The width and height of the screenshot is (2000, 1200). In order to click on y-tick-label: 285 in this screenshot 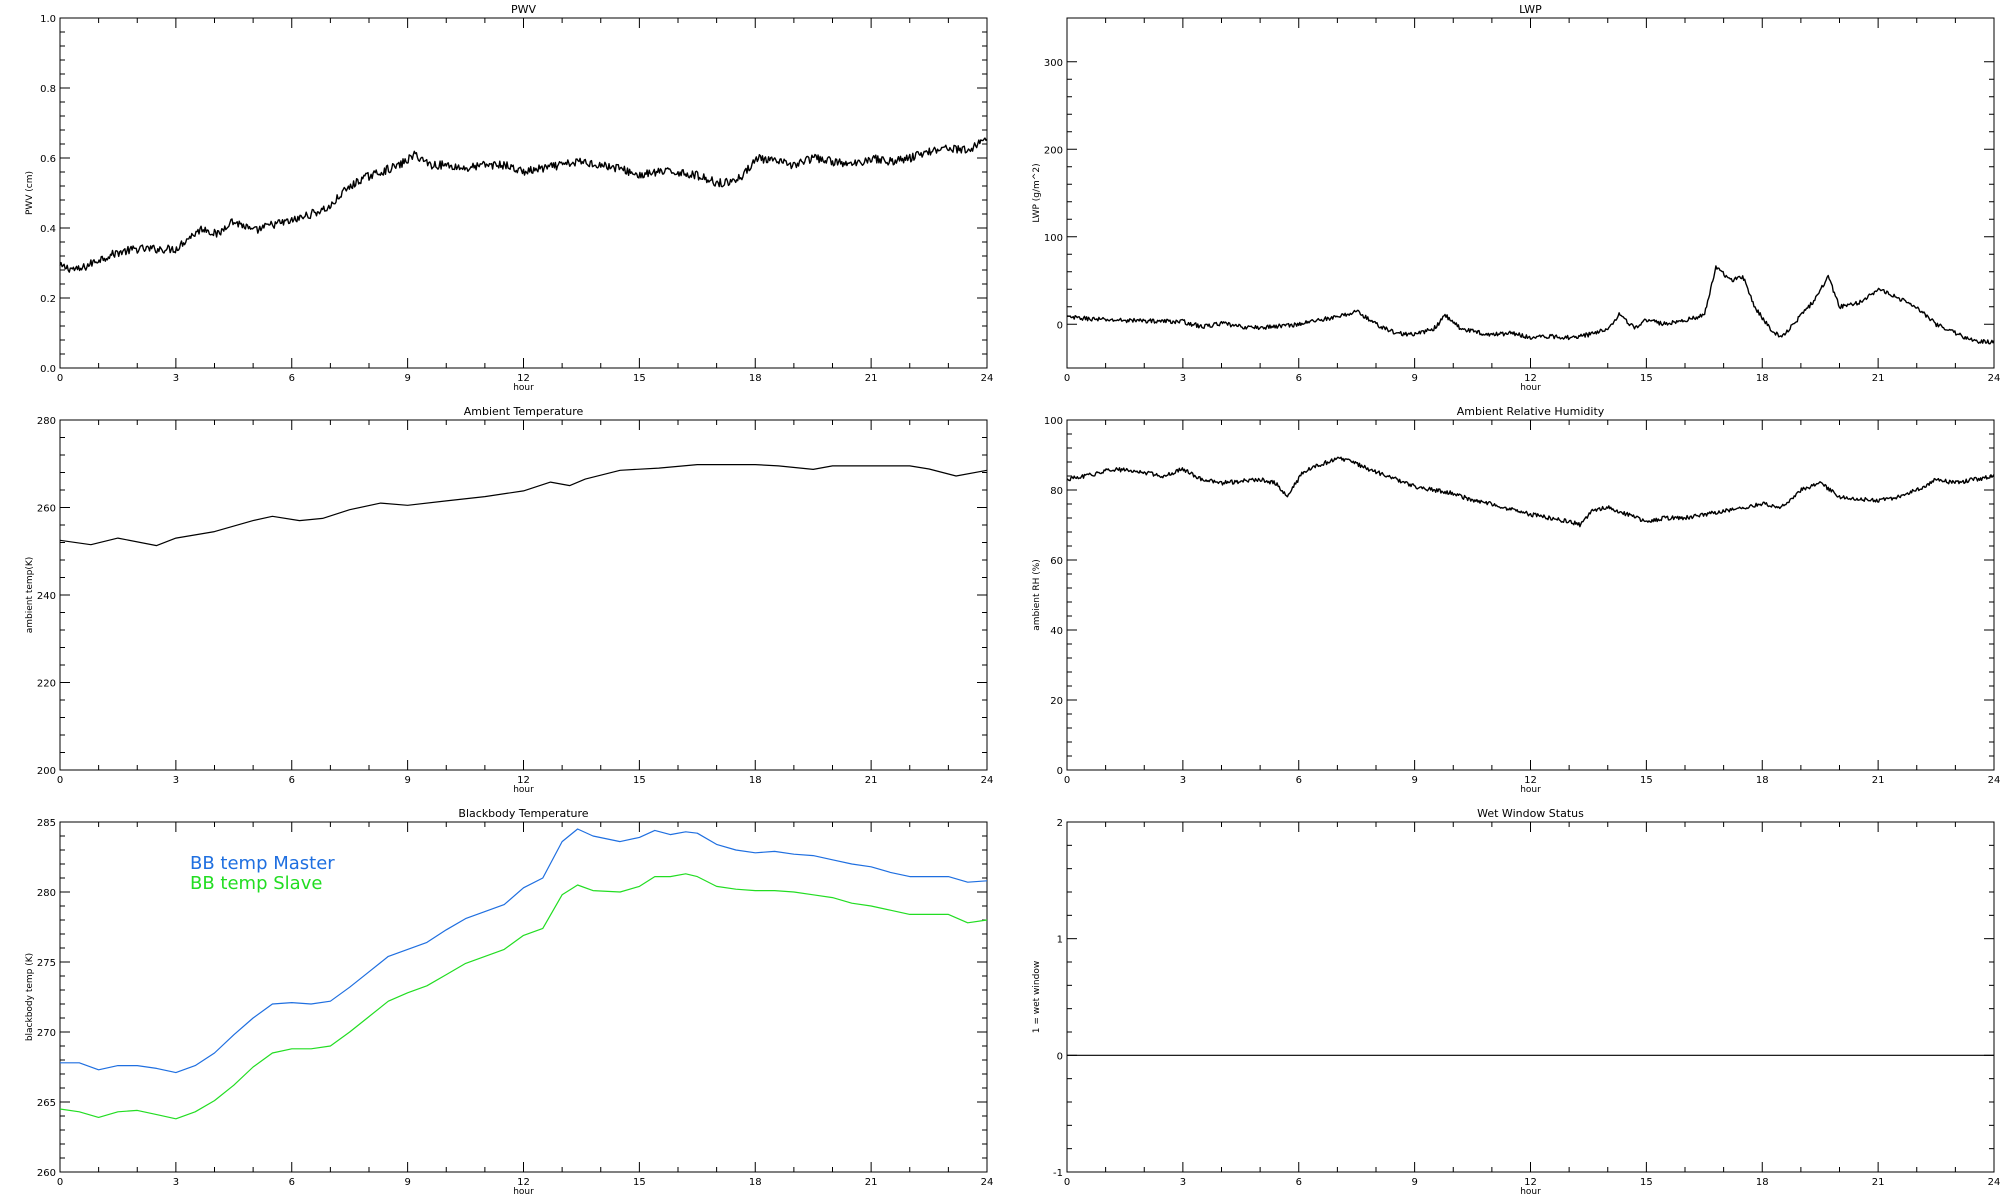, I will do `click(46, 823)`.